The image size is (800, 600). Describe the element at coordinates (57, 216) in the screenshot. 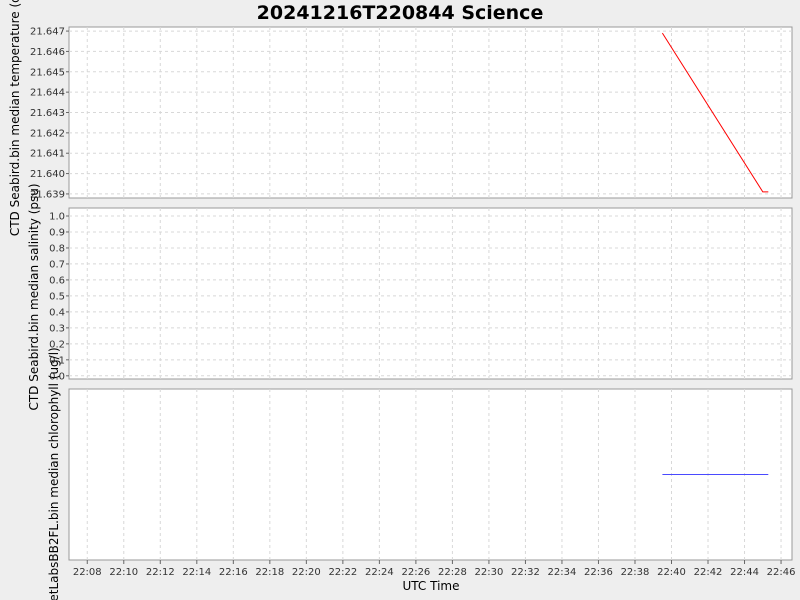

I see `y-tick-label: 1.0` at that location.